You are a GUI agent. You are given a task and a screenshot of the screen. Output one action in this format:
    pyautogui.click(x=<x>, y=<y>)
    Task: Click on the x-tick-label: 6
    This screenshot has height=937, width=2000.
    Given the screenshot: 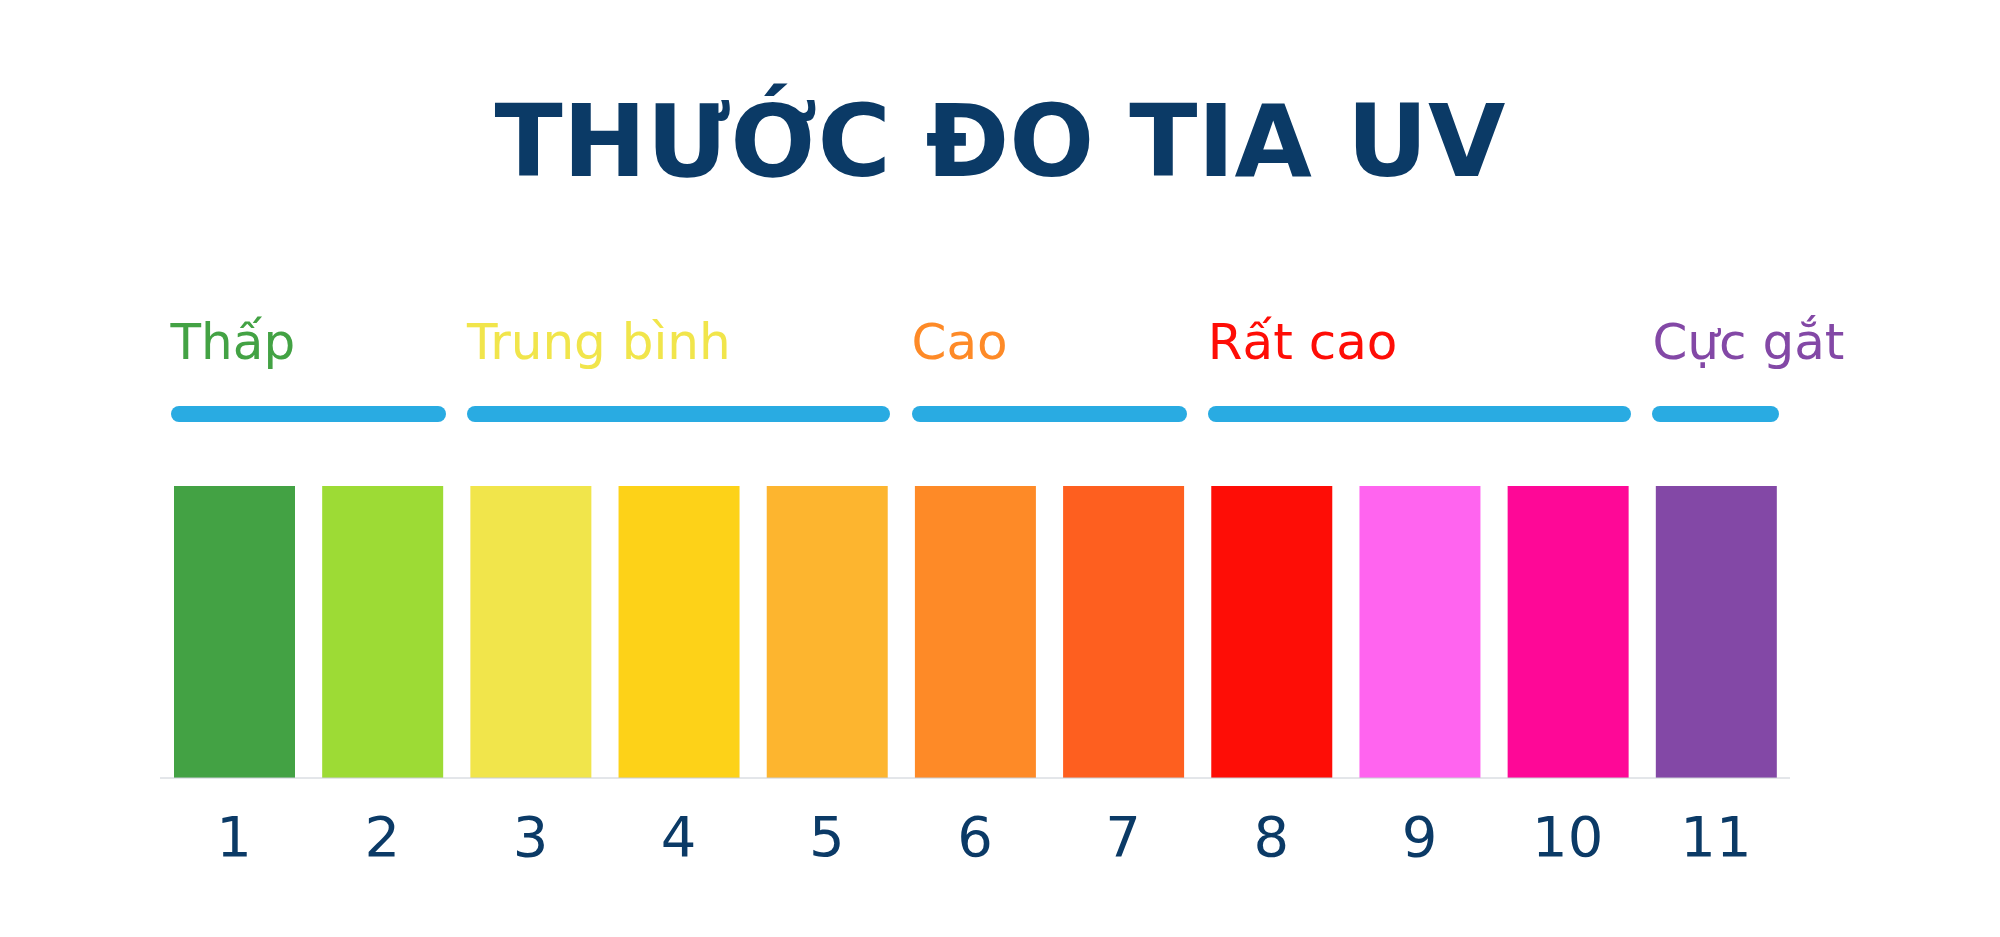 What is the action you would take?
    pyautogui.click(x=975, y=836)
    